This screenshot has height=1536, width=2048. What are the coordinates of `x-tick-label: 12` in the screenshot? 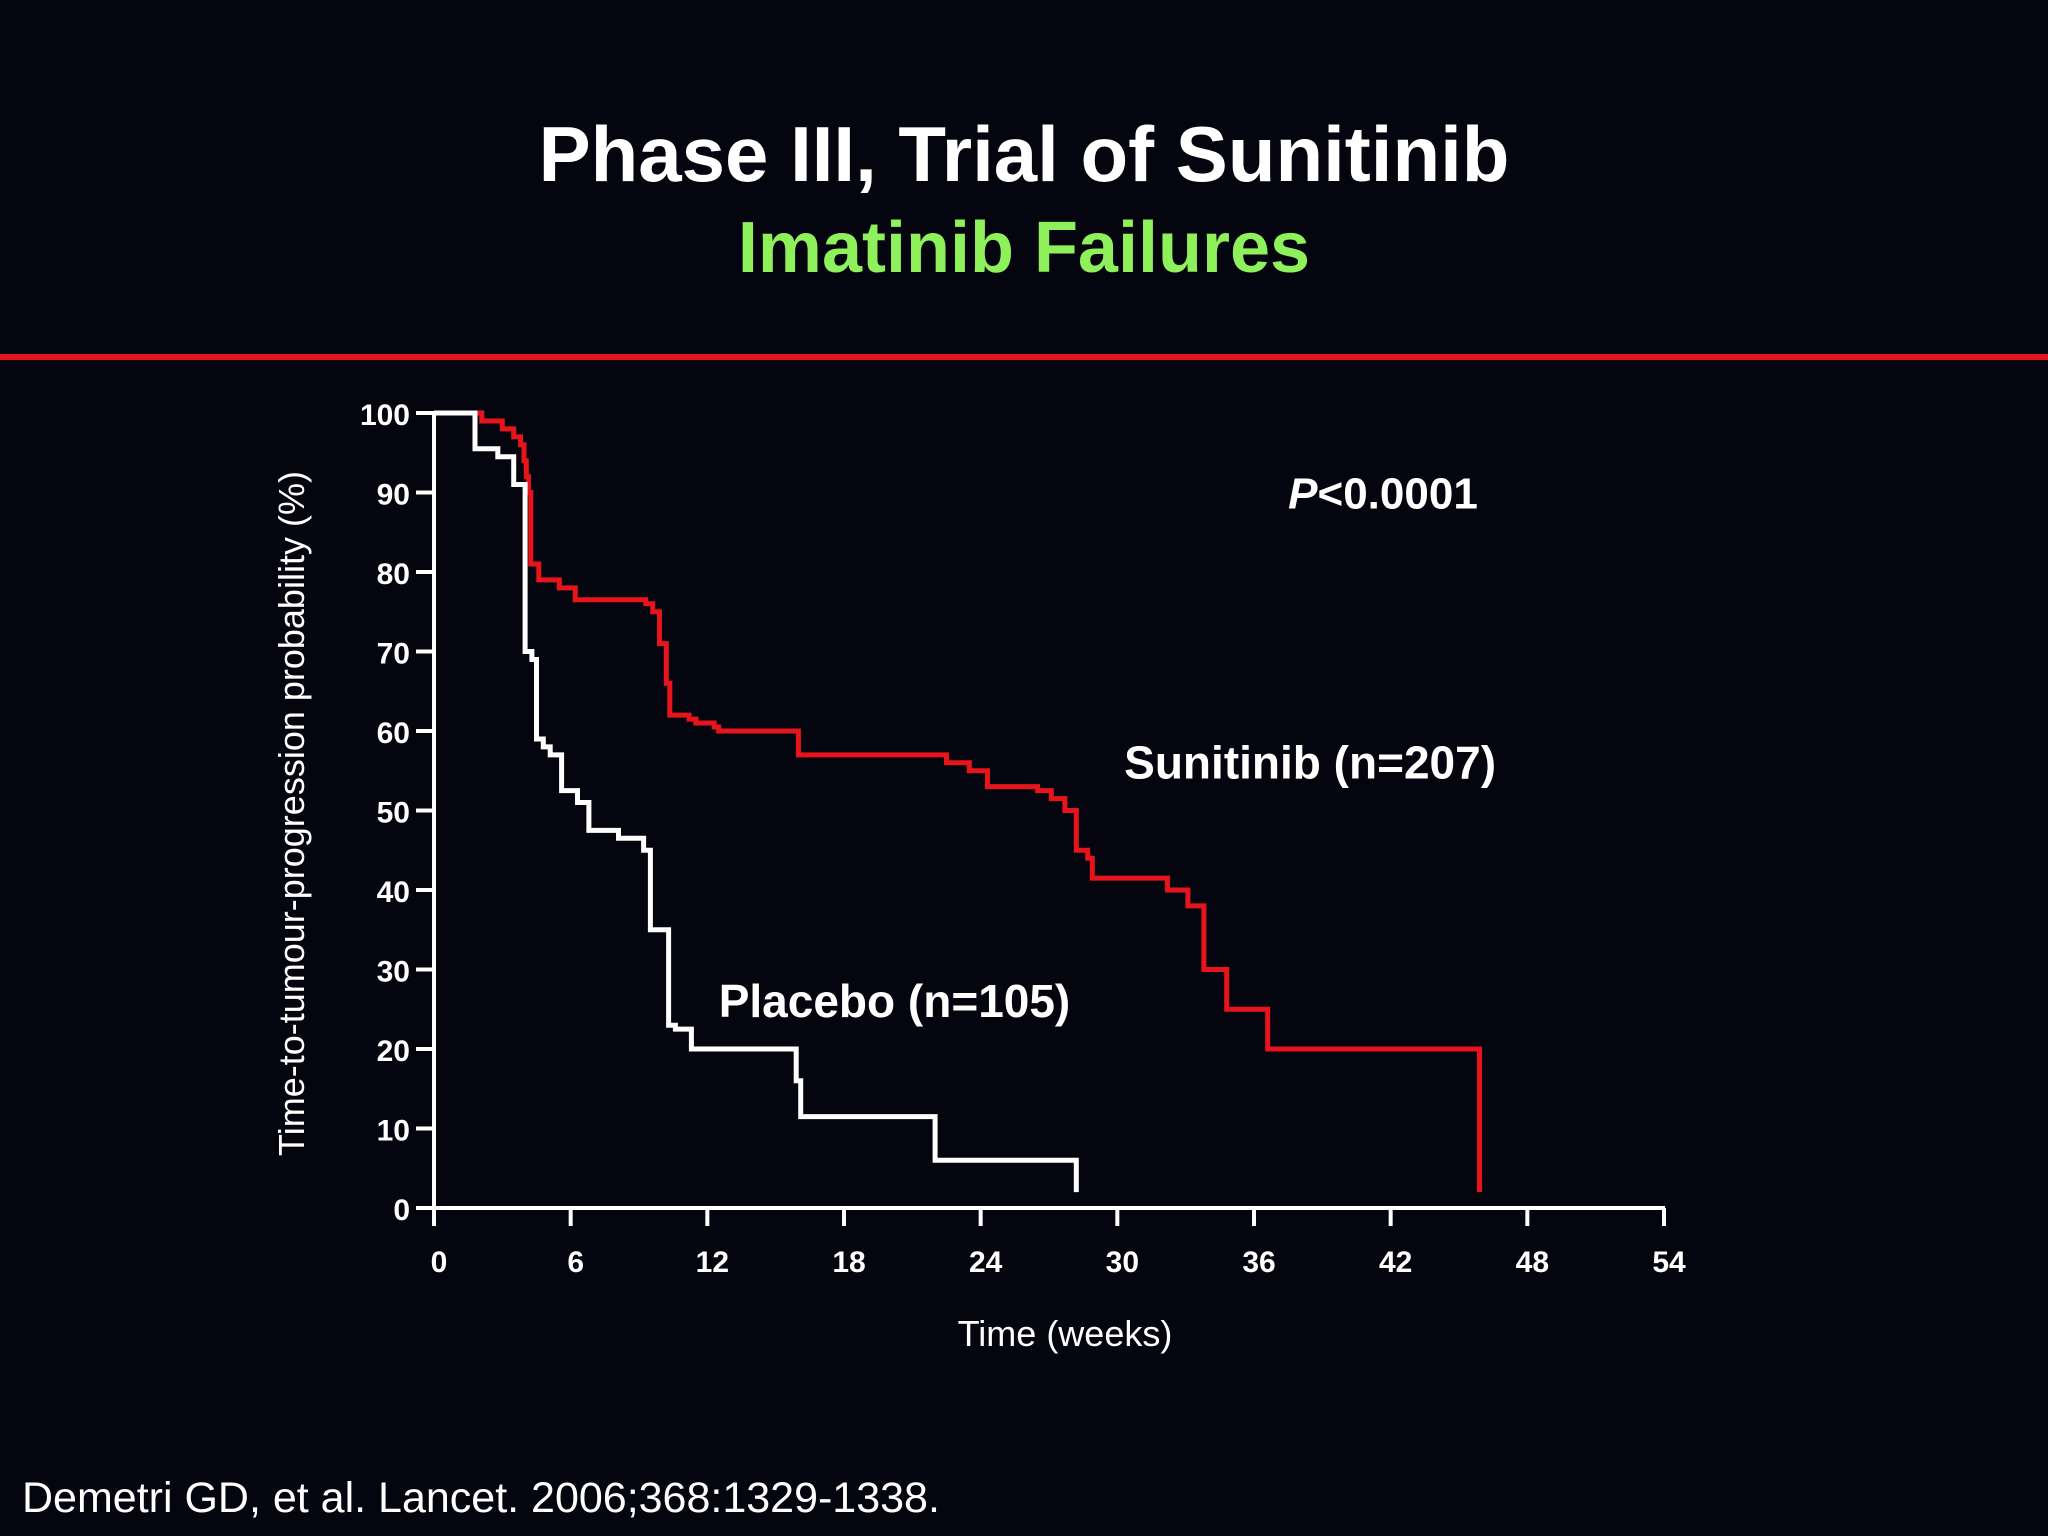 It's located at (712, 1262).